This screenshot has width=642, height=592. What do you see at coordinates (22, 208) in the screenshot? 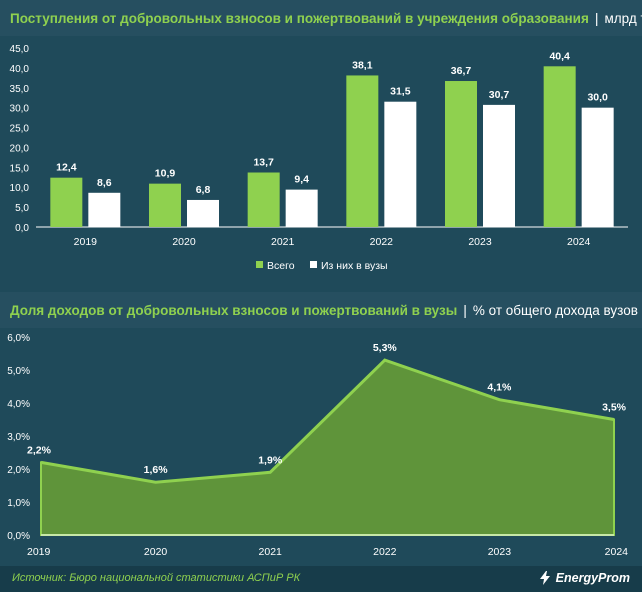
I see `y-tick-label: 5,0` at bounding box center [22, 208].